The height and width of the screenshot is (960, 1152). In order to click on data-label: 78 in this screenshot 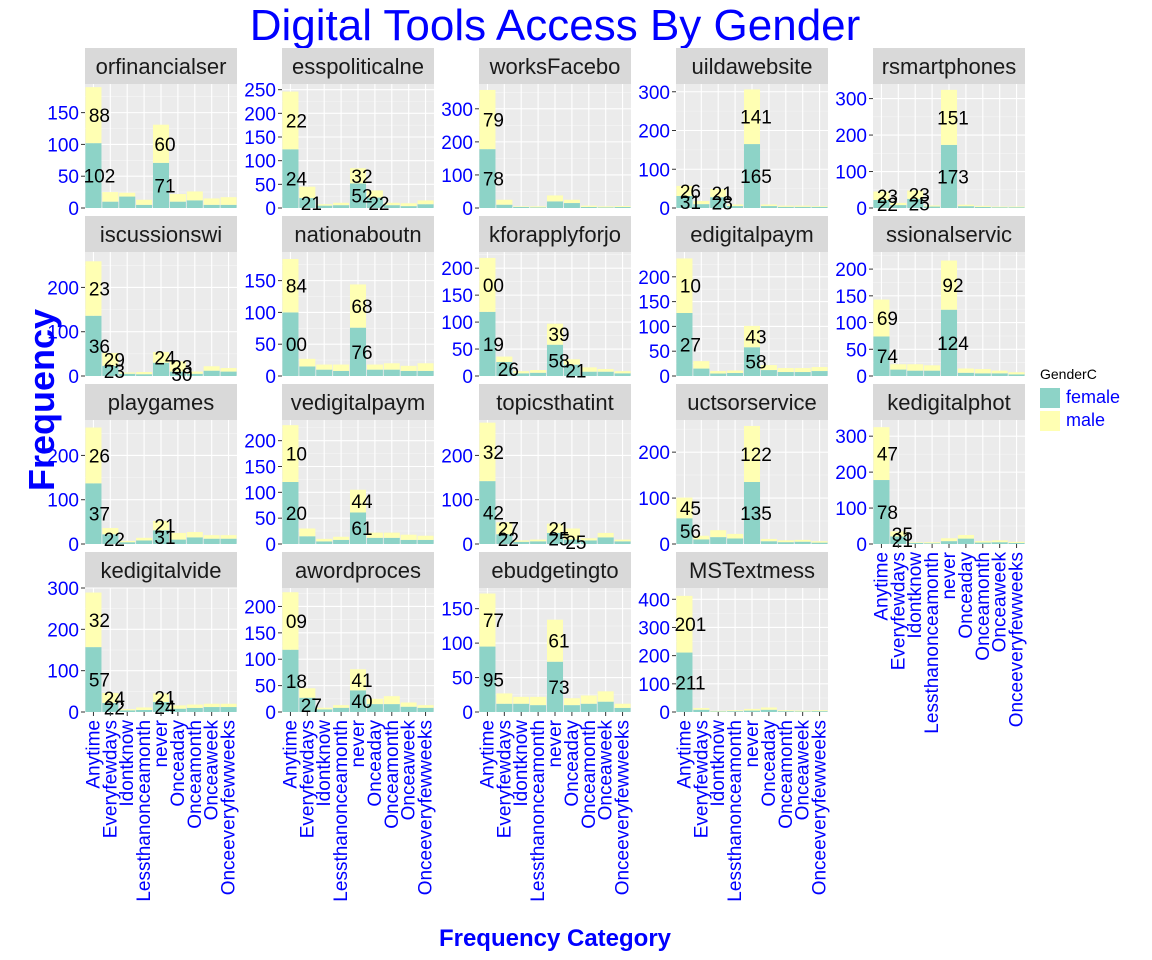, I will do `click(493, 180)`.